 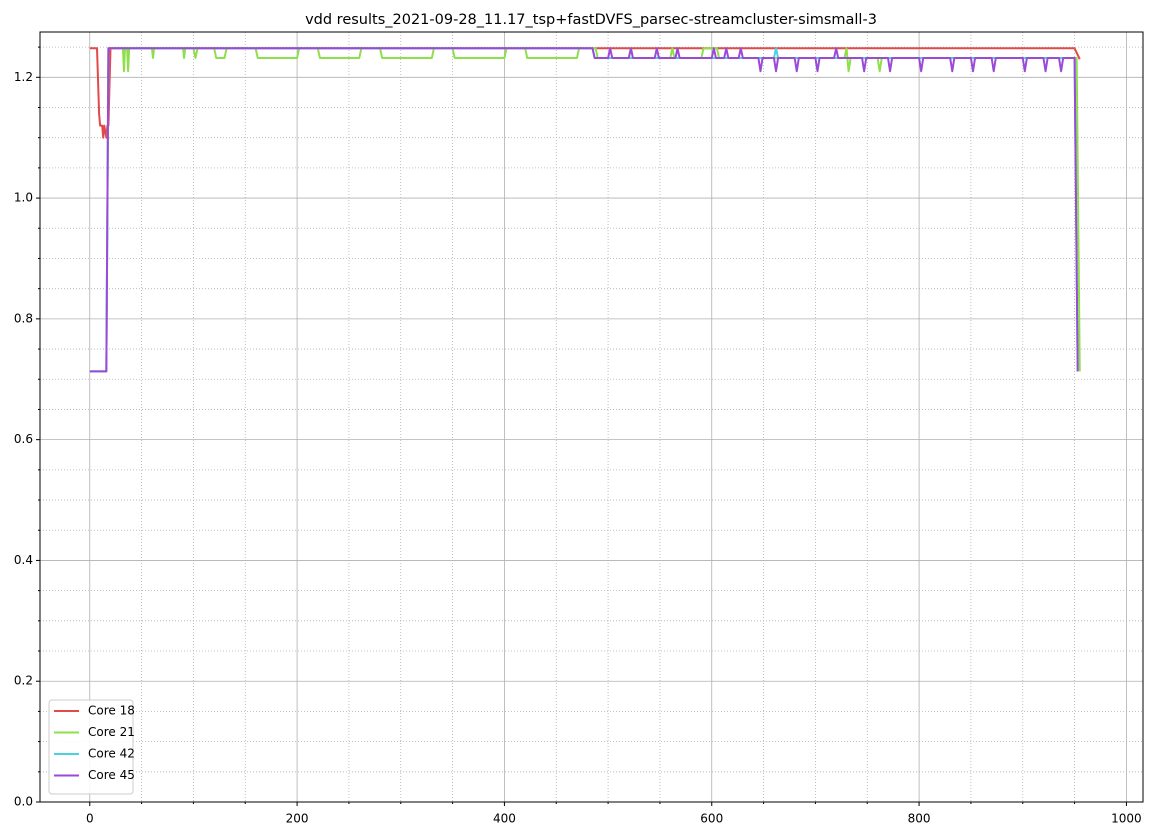 I want to click on legend-label: Core 45, so click(x=111, y=775).